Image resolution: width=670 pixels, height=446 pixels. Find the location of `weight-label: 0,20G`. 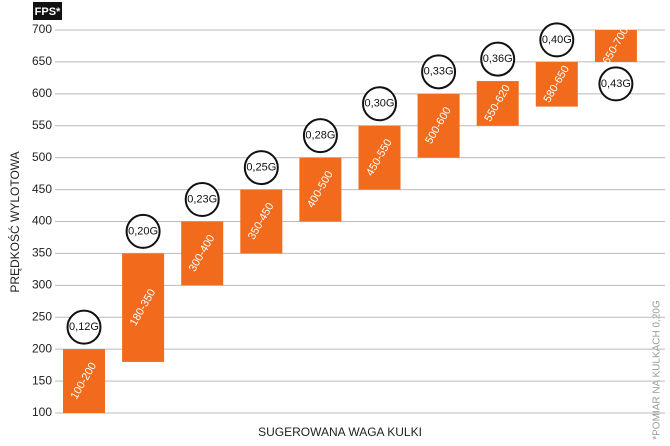

weight-label: 0,20G is located at coordinates (143, 231).